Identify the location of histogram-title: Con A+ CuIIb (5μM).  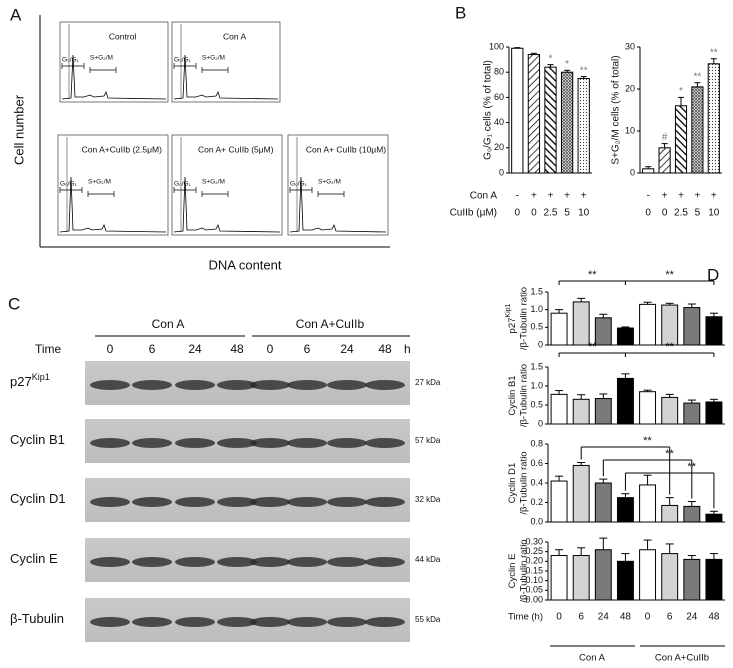
(236, 149).